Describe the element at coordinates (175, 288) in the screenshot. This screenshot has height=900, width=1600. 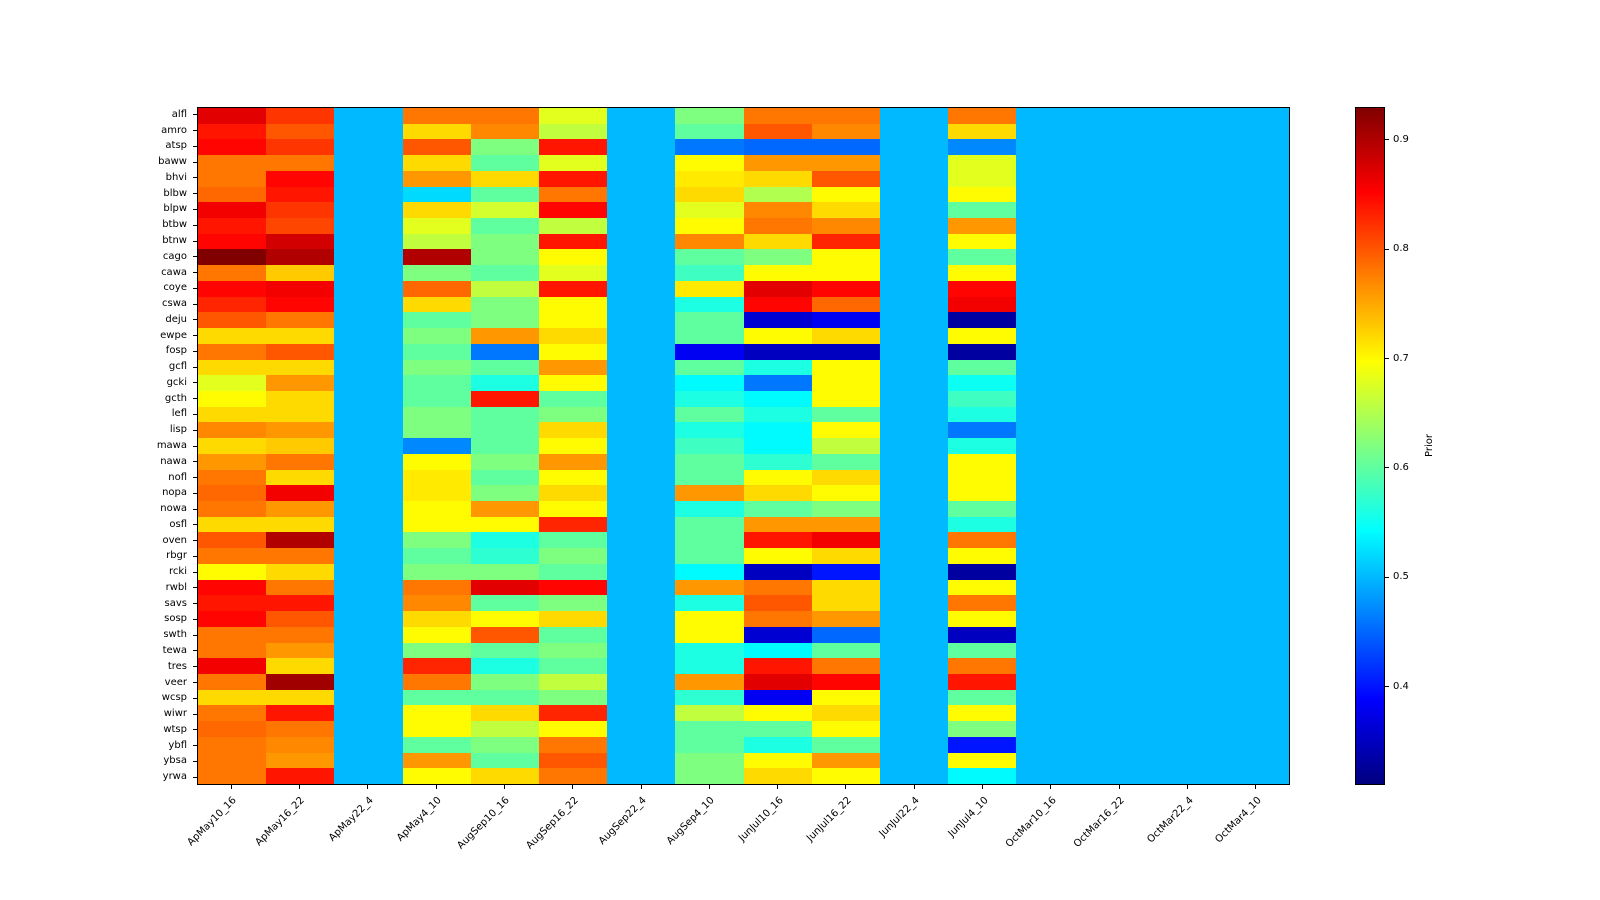
I see `y-tick-label: coye` at that location.